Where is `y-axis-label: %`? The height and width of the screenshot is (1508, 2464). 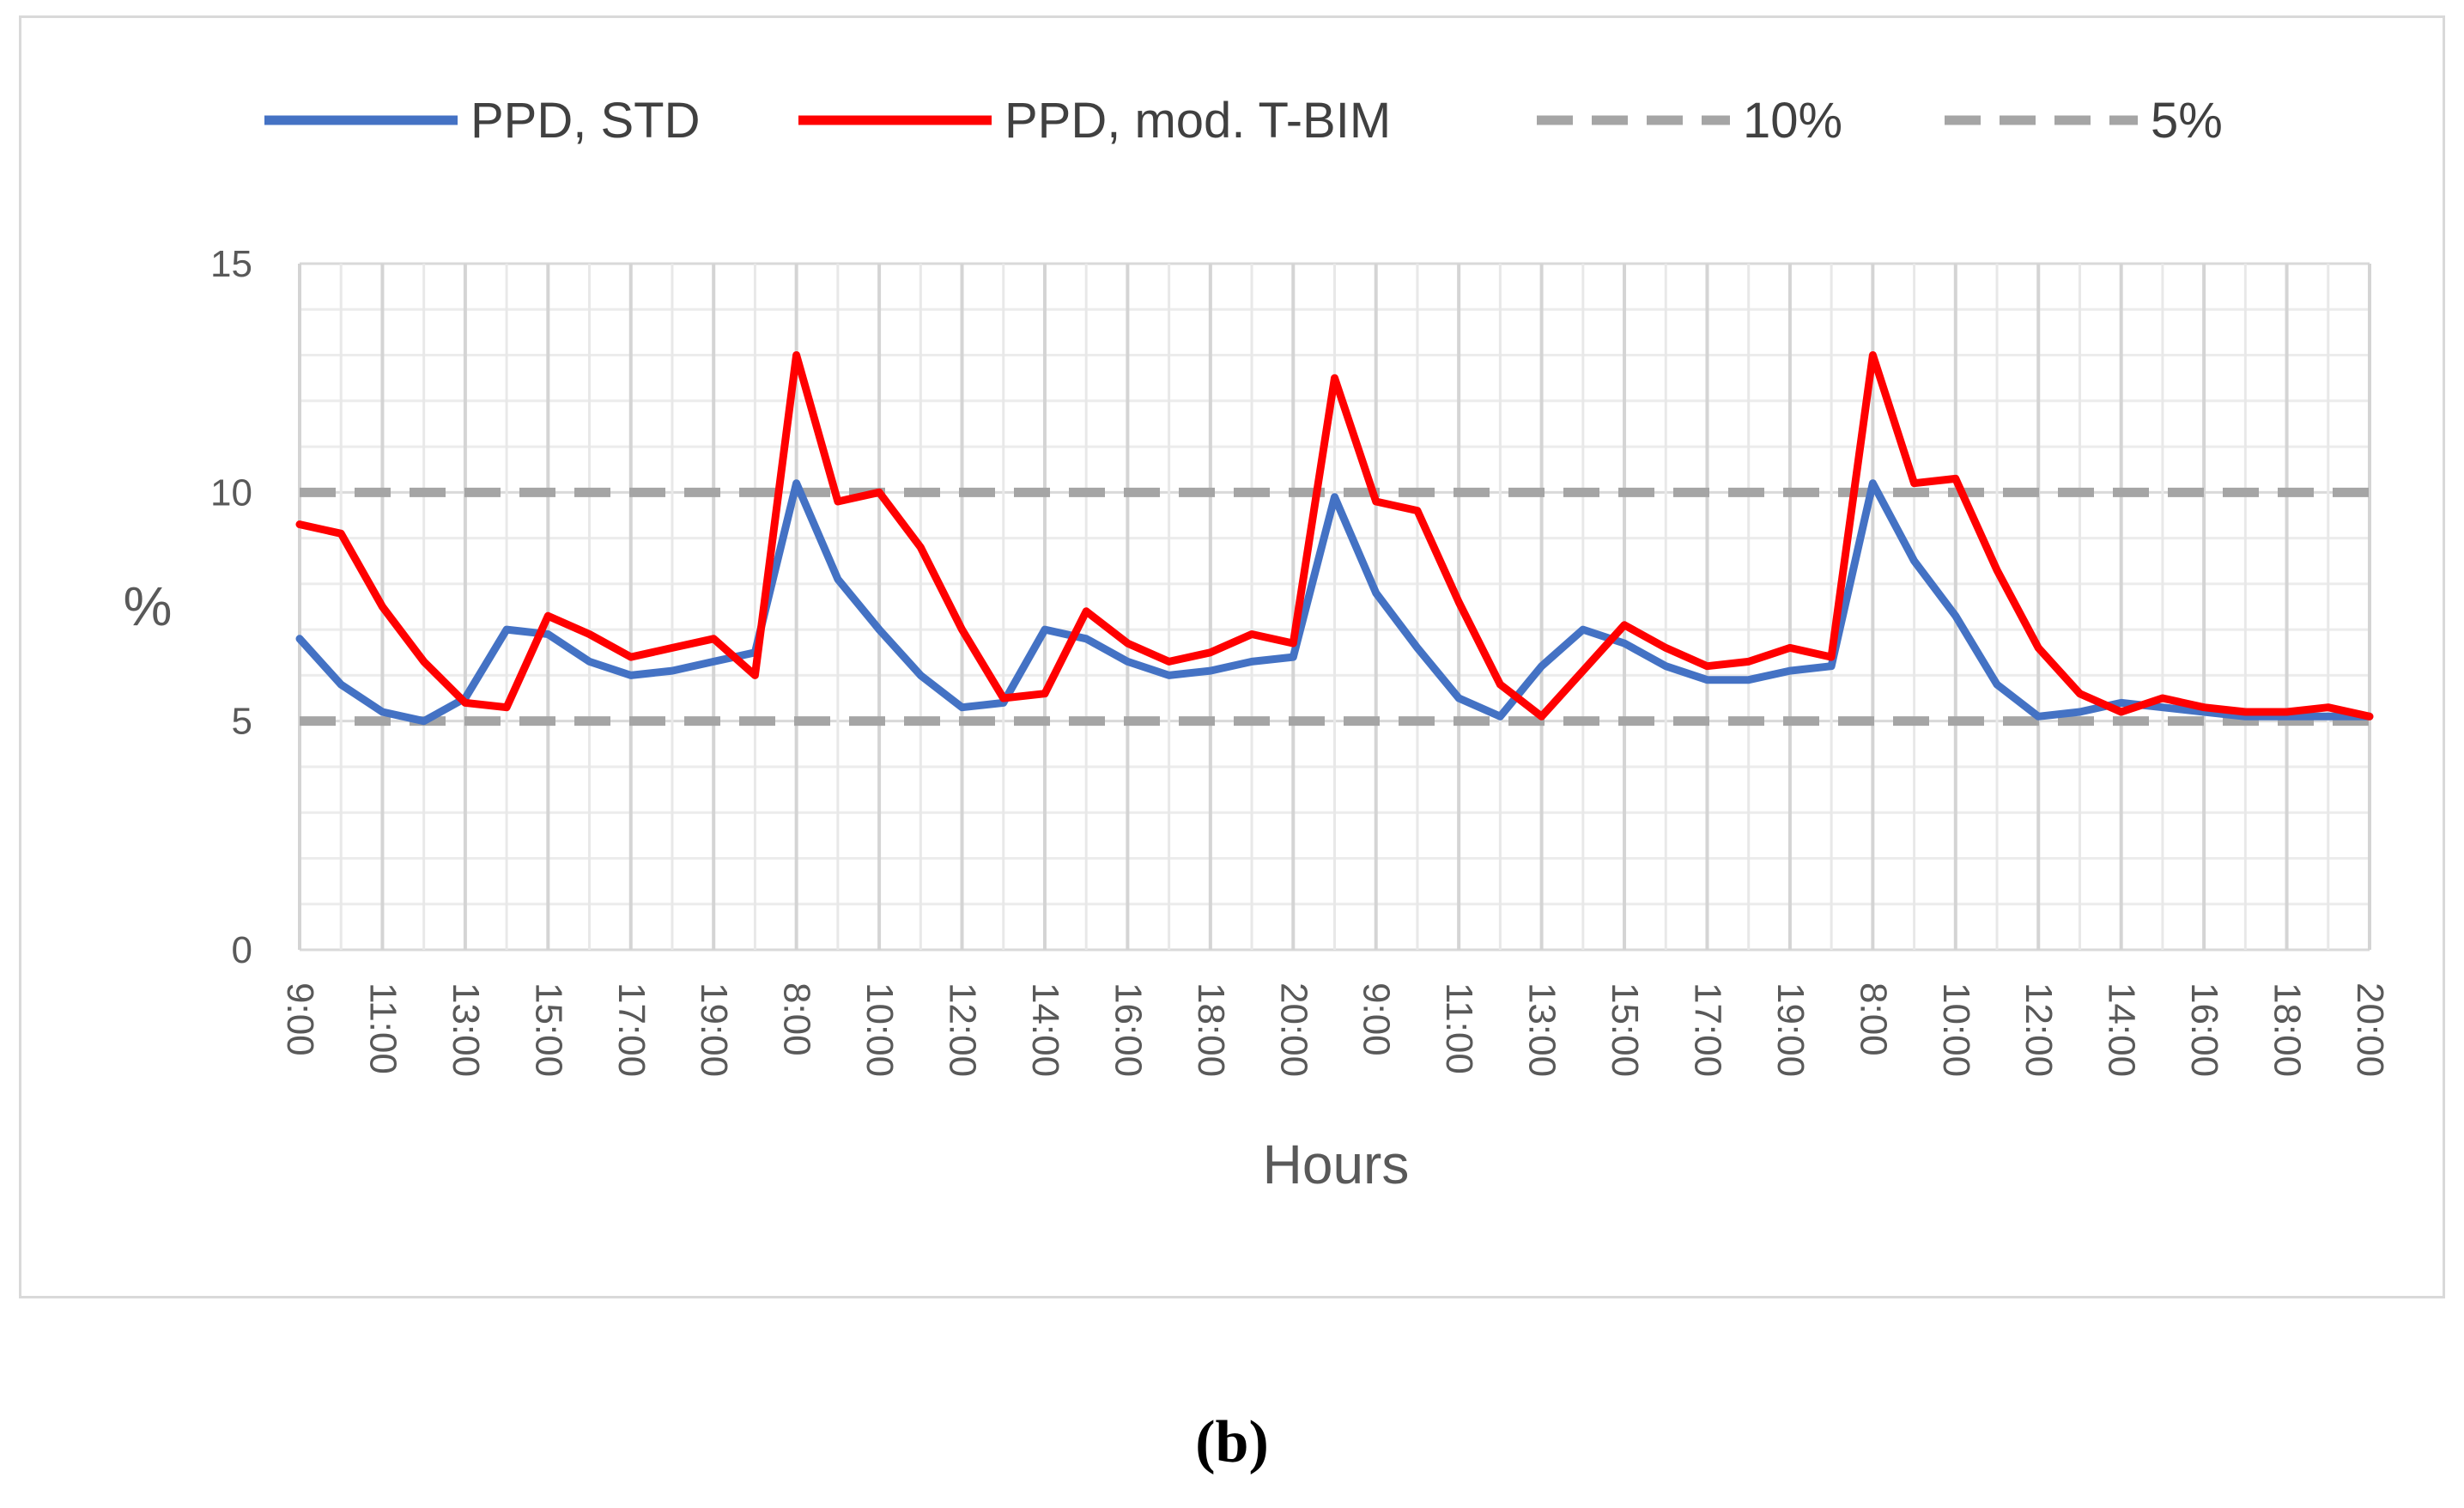 y-axis-label: % is located at coordinates (148, 606).